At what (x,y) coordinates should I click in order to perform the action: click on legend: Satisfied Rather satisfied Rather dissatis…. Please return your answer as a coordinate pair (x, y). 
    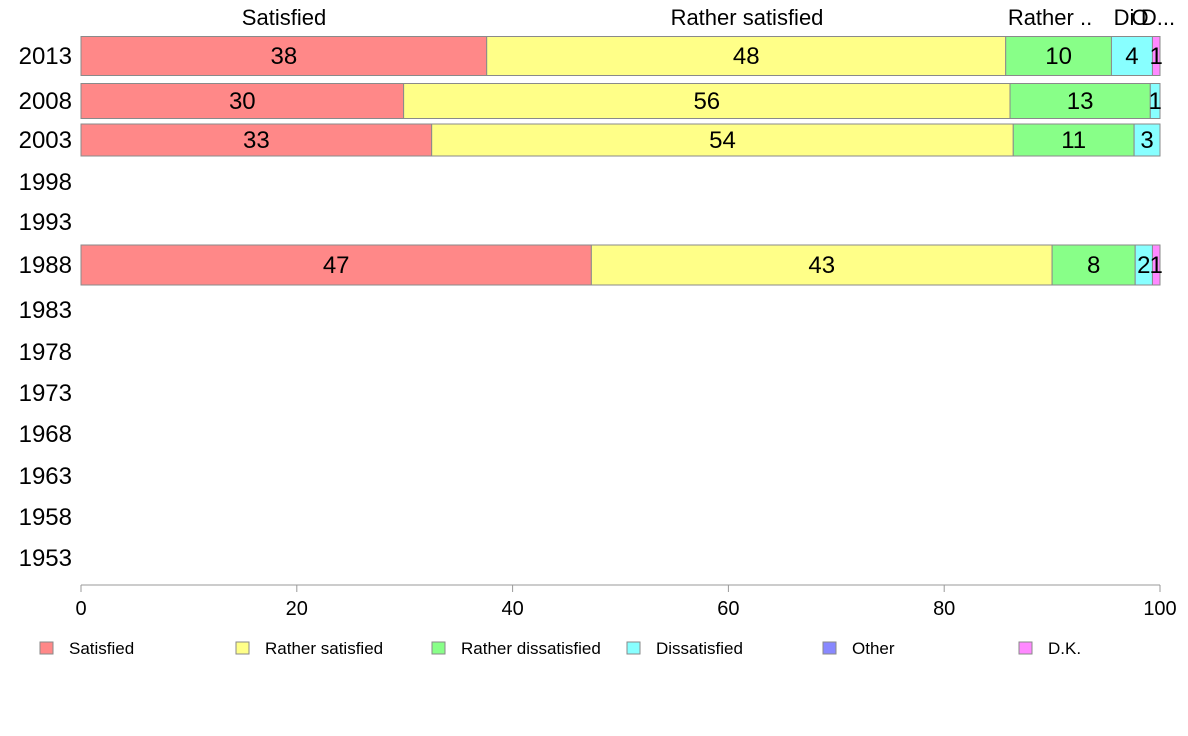
    Looking at the image, I should click on (560, 648).